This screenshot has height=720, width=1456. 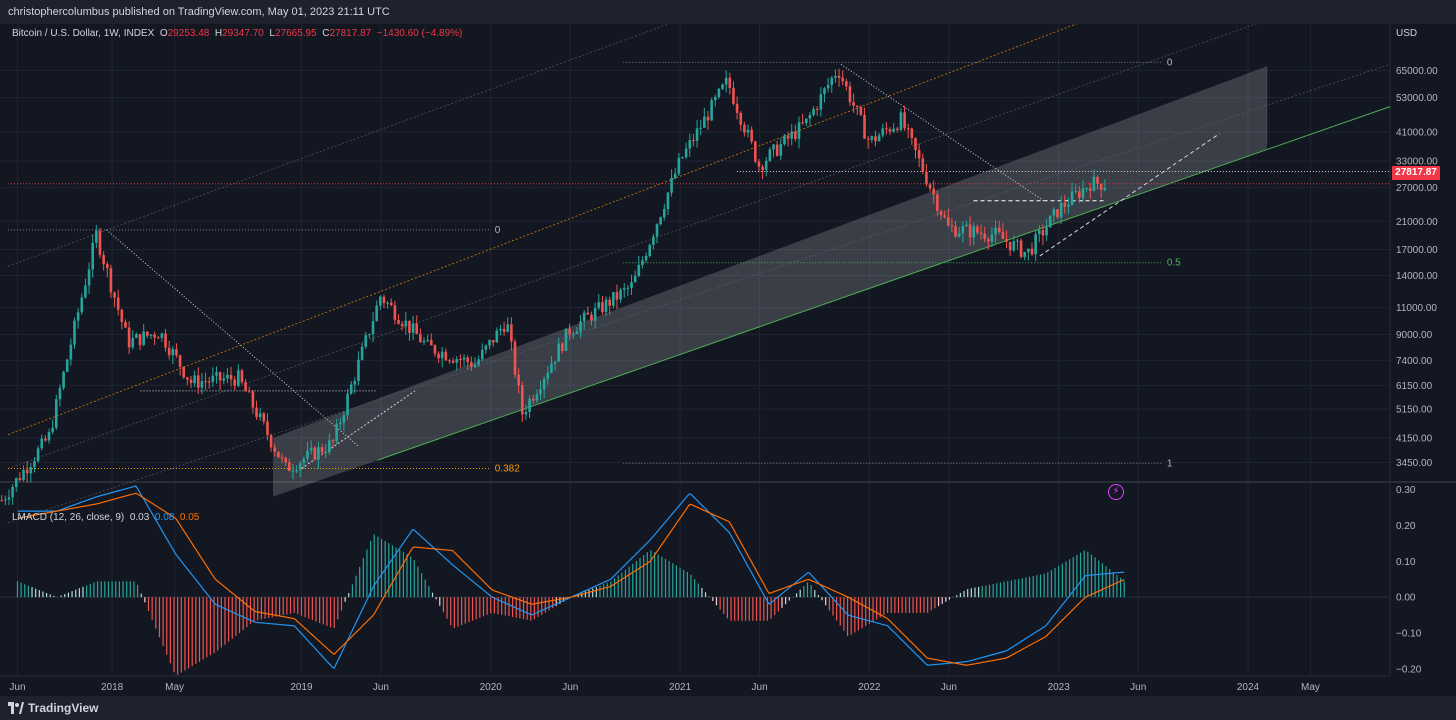 What do you see at coordinates (1248, 687) in the screenshot?
I see `time-tick-label-13: 2024` at bounding box center [1248, 687].